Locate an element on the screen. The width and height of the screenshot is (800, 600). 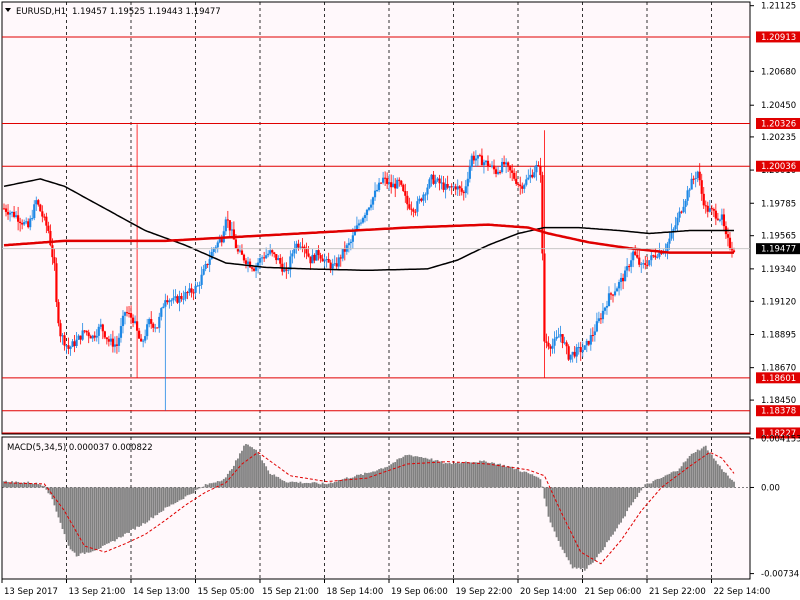
symbol-dropdown-icon is located at coordinates (8, 10).